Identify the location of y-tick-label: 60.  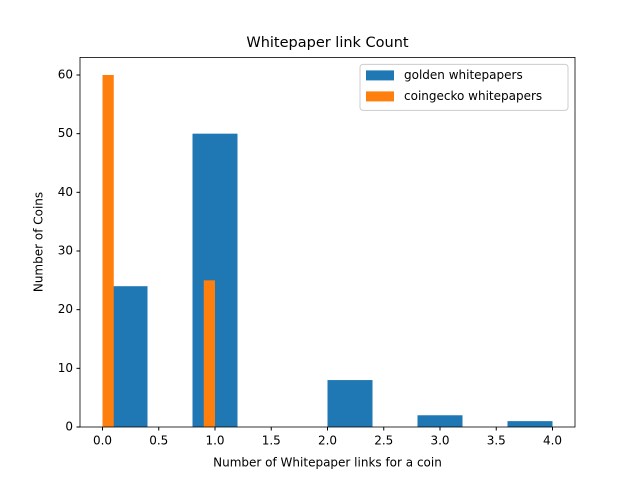
(65, 75).